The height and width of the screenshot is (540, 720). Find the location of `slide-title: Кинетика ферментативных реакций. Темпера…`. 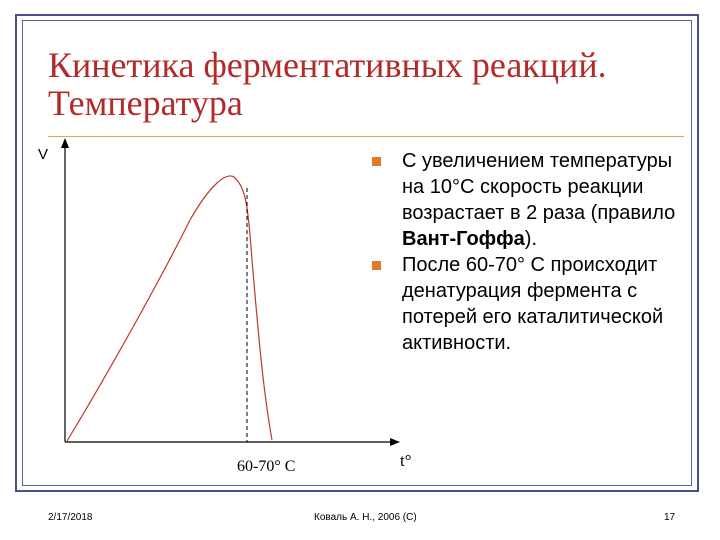

slide-title: Кинетика ферментативных реакций. Темпера… is located at coordinates (327, 84).